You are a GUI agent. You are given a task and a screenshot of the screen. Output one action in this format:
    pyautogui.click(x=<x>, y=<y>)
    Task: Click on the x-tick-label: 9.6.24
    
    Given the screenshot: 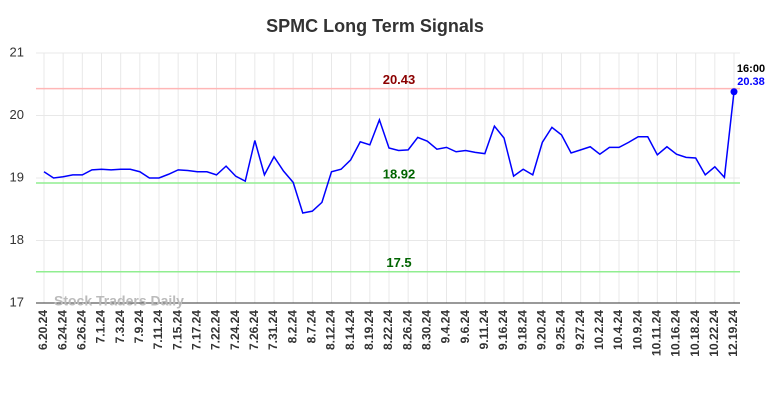 What is the action you would take?
    pyautogui.click(x=465, y=327)
    